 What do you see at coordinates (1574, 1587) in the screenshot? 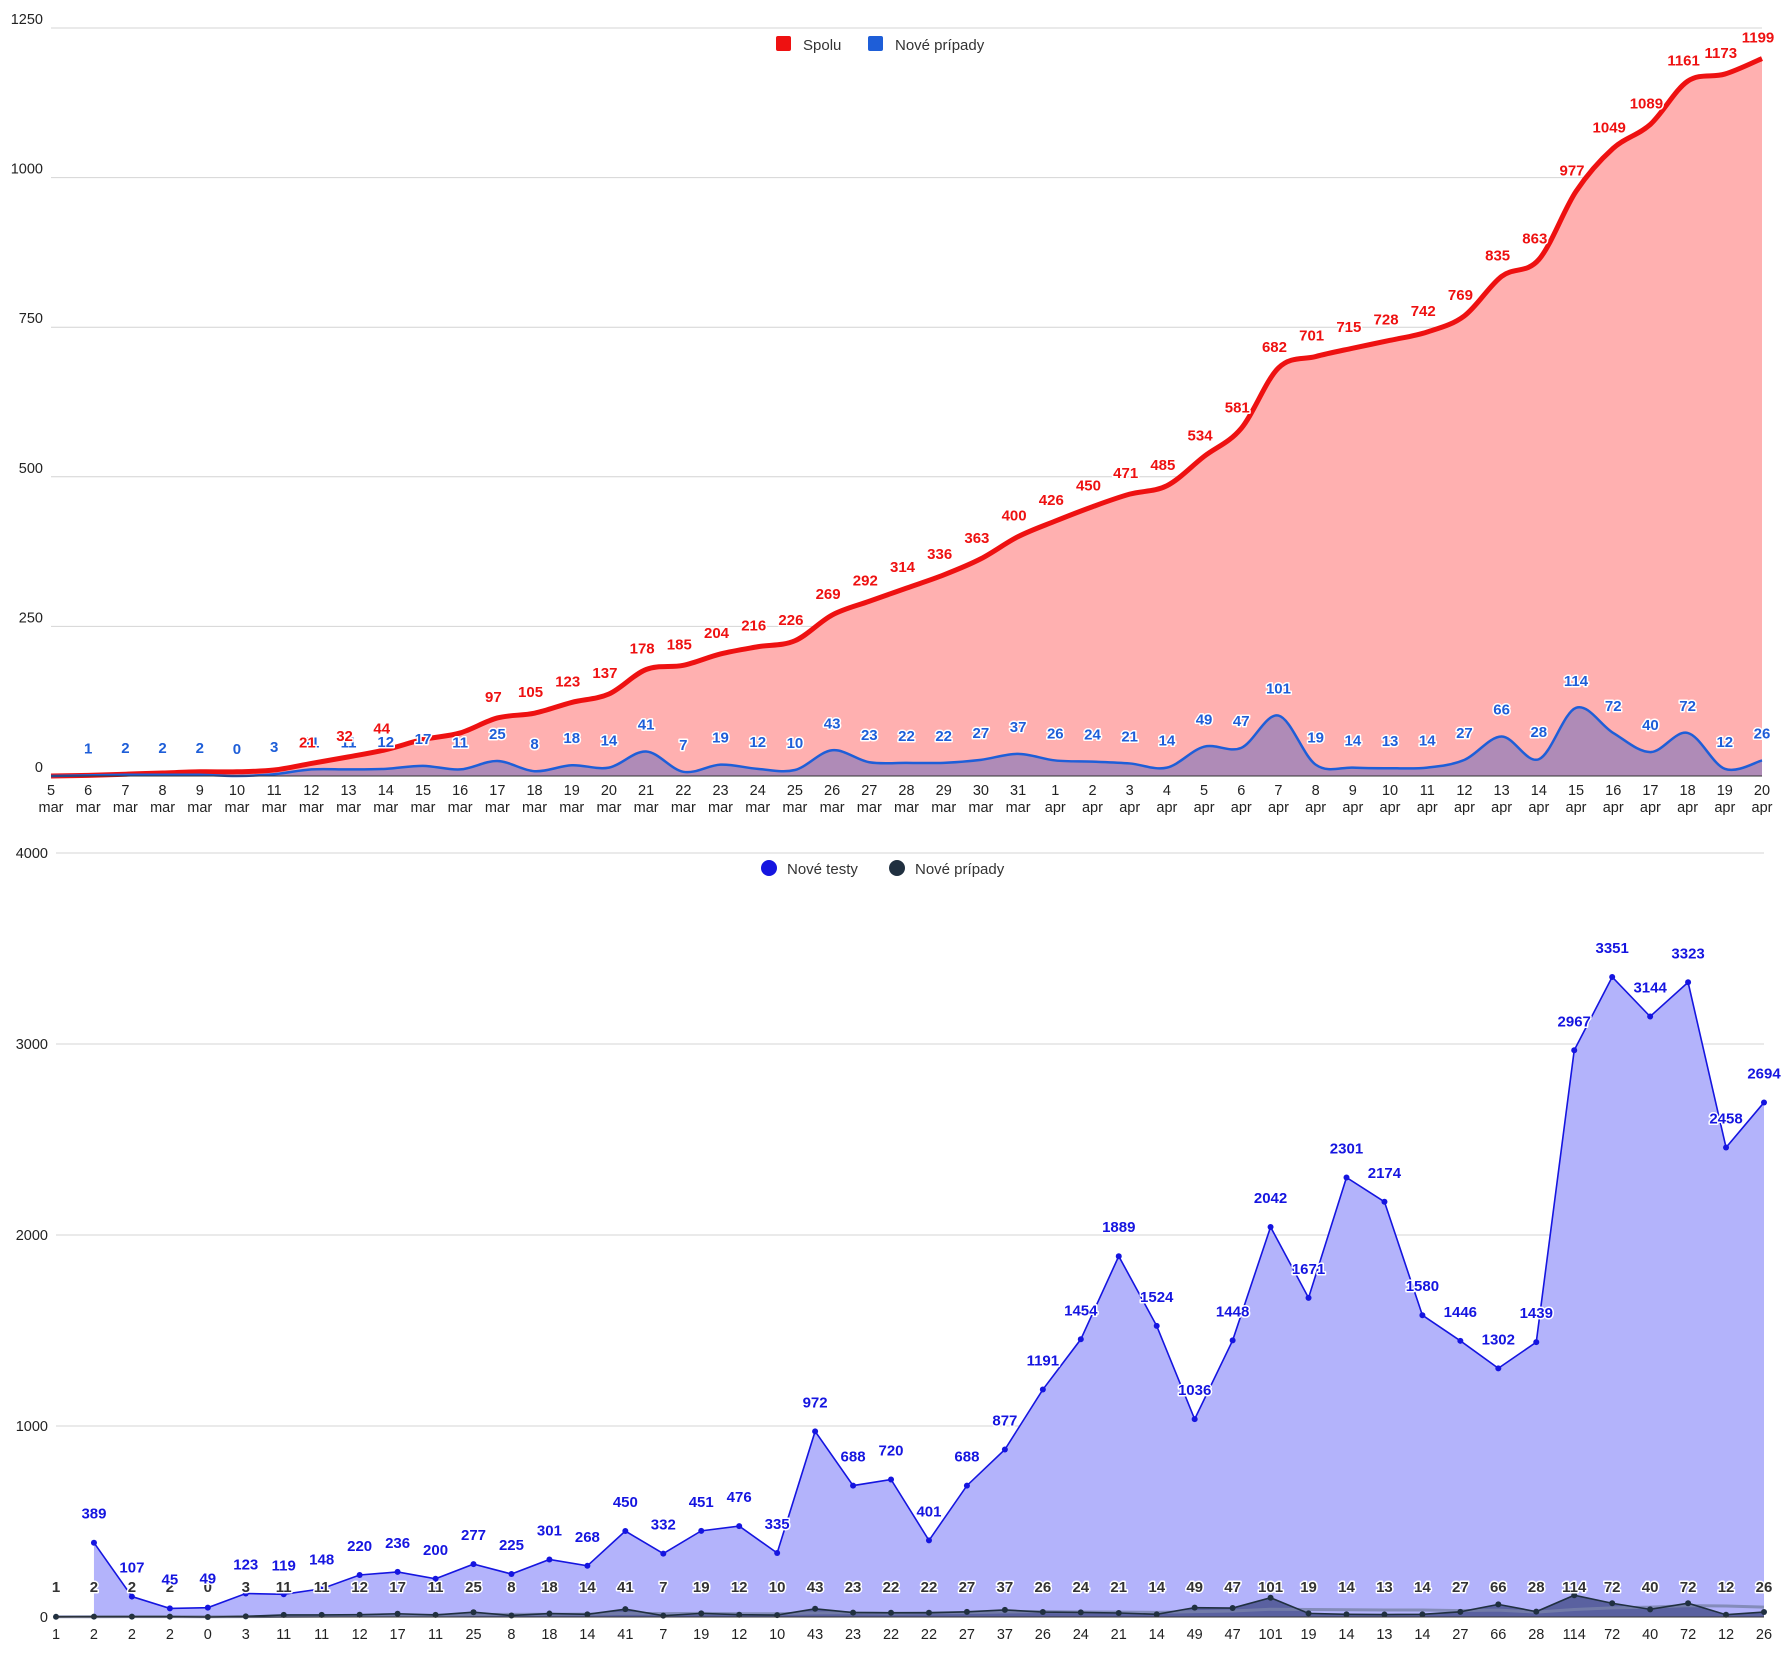
I see `data-label-cases: 114` at bounding box center [1574, 1587].